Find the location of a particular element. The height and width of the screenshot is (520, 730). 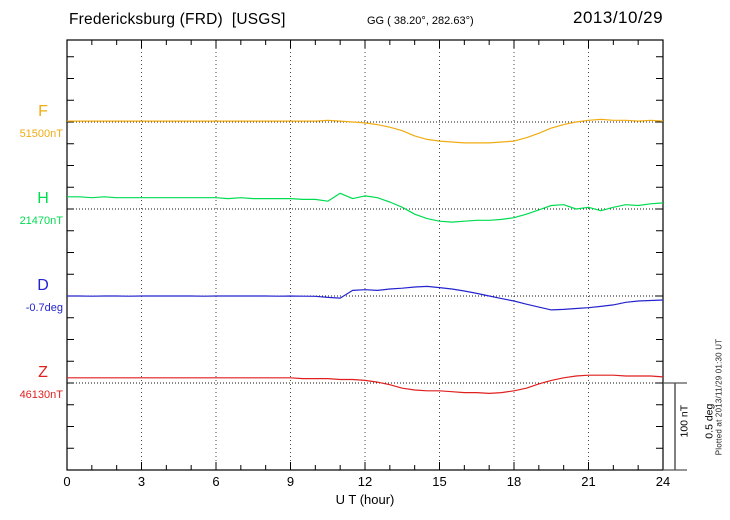

x-tick-label: 9 is located at coordinates (290, 481).